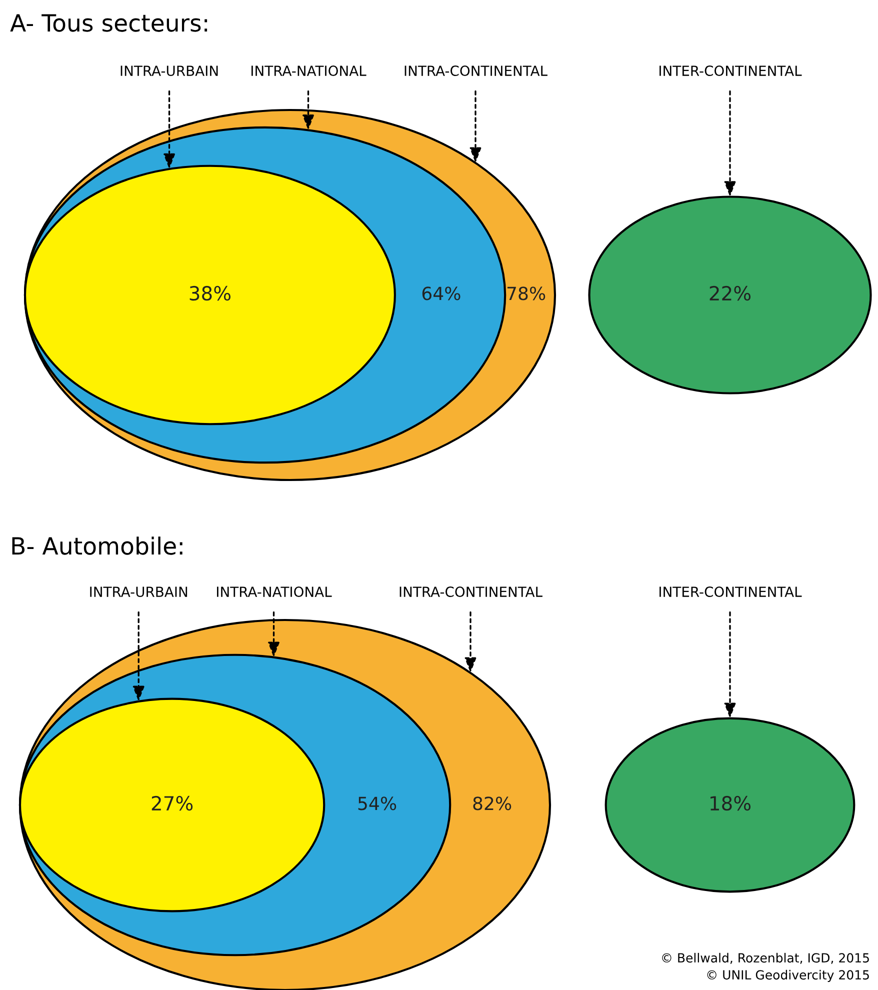  I want to click on data-label: 64%, so click(441, 293).